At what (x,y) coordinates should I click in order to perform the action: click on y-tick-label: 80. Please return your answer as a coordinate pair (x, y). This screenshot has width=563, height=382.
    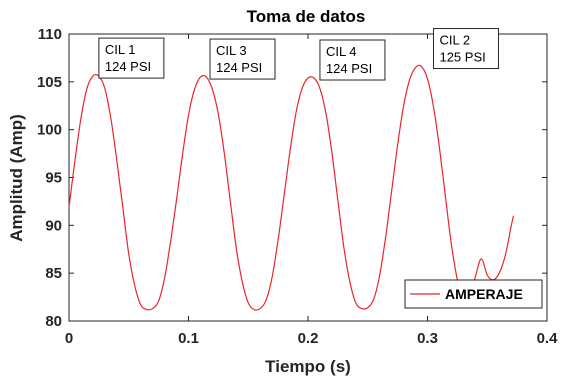
    Looking at the image, I should click on (53, 321).